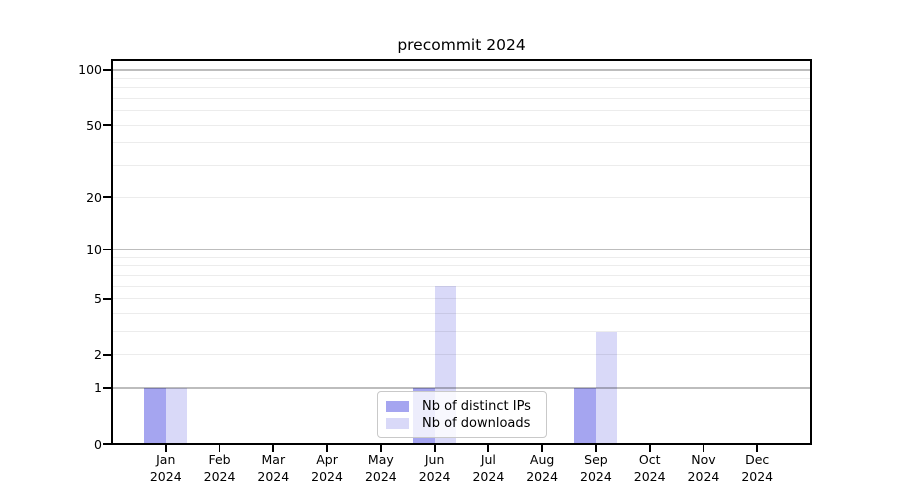 The width and height of the screenshot is (900, 500). I want to click on x-axis-spine, so click(461, 444).